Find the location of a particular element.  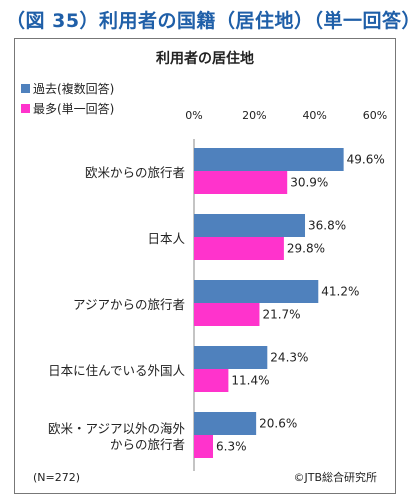

category-label-4-0: 欧米・アジア以外の海外 is located at coordinates (117, 428).